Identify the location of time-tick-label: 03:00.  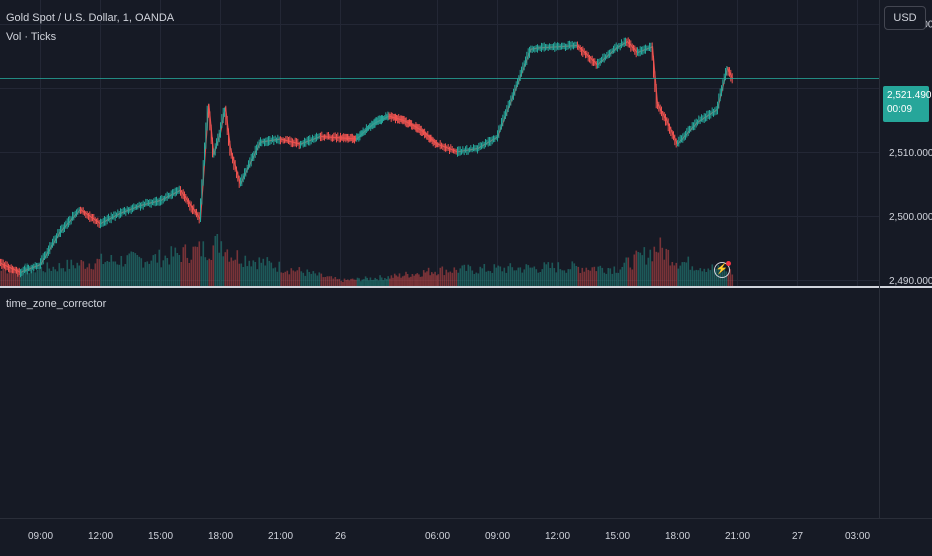
(857, 536).